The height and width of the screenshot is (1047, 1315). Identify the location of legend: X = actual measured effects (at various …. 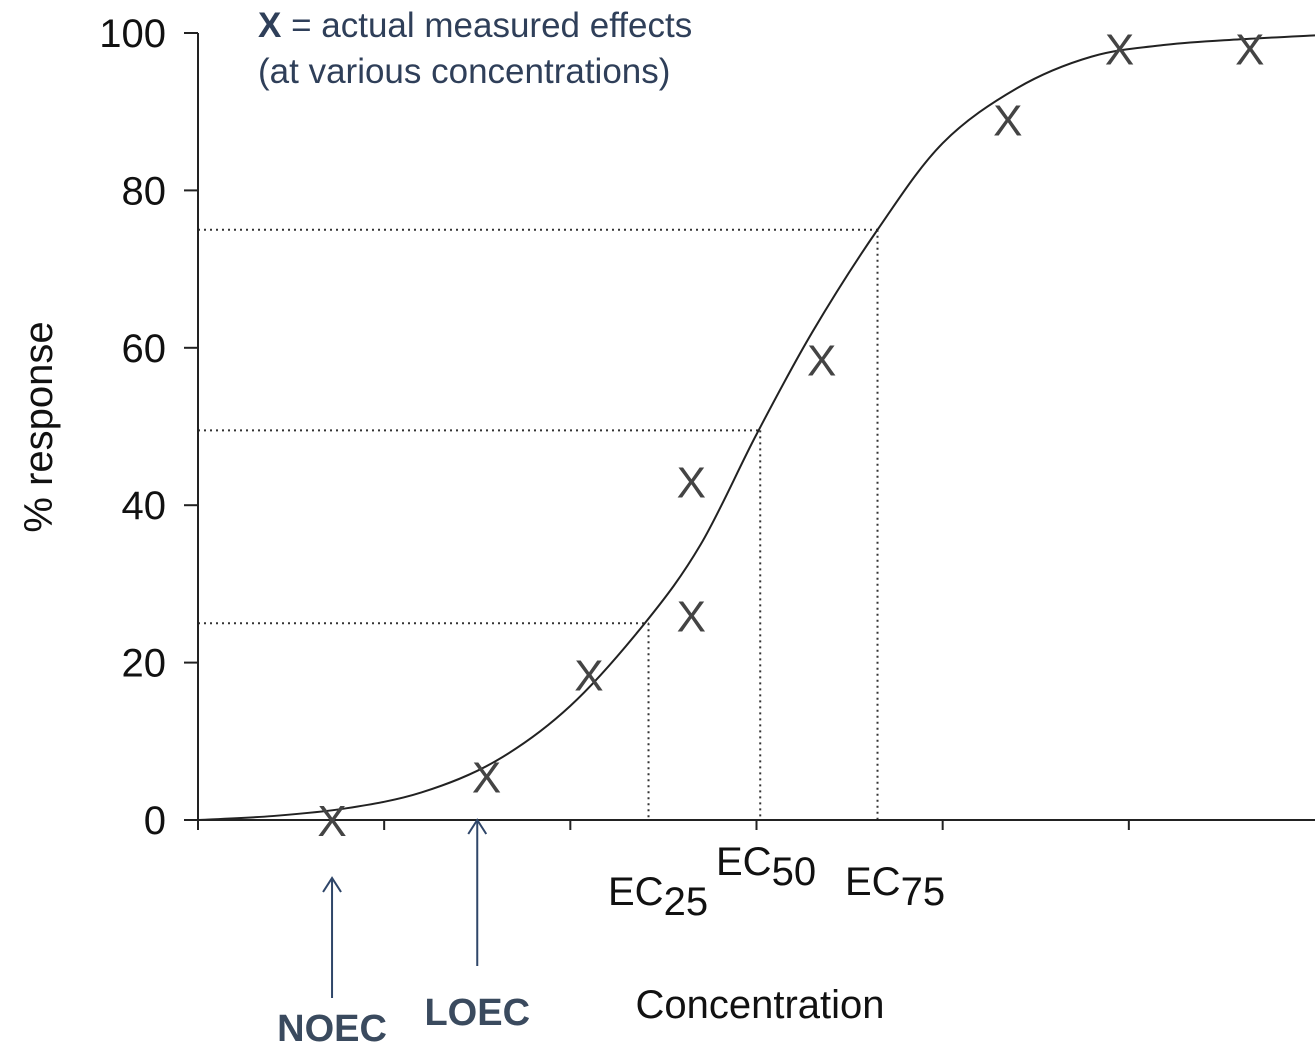
(475, 48).